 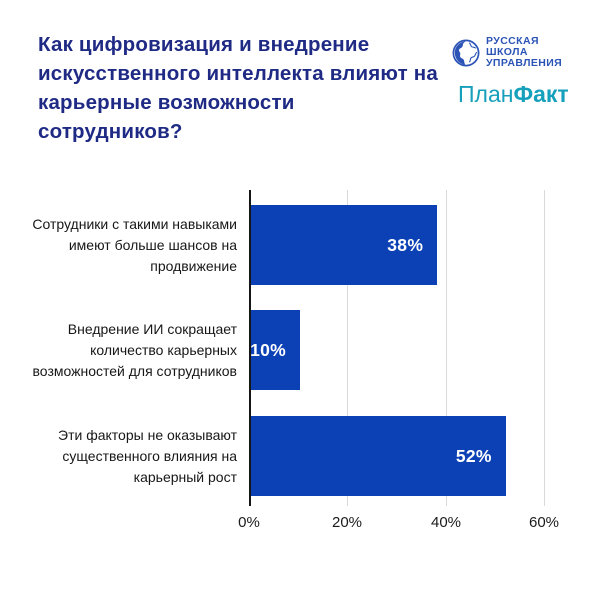 I want to click on bar-no-significant-influence: 52%, so click(x=378, y=456).